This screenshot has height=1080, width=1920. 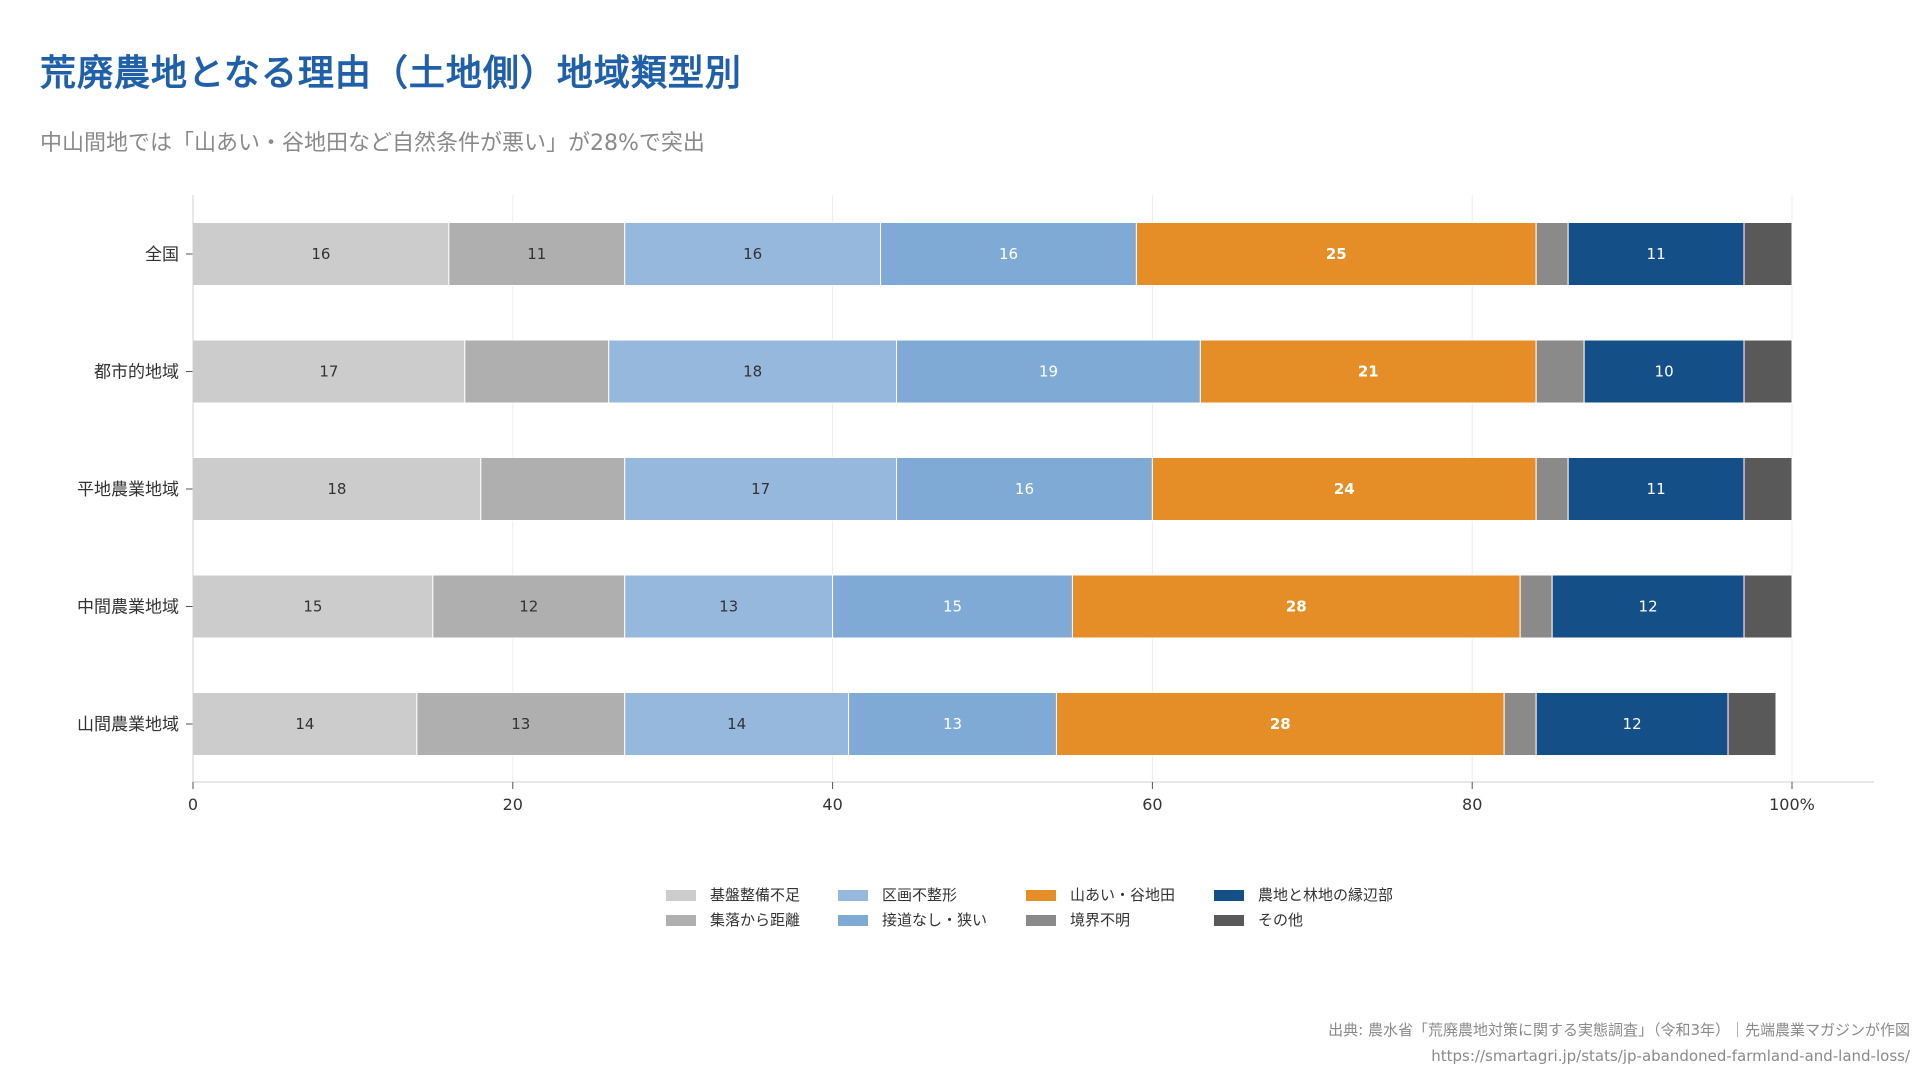 What do you see at coordinates (755, 895) in the screenshot?
I see `legend-label: 基盤整備不足` at bounding box center [755, 895].